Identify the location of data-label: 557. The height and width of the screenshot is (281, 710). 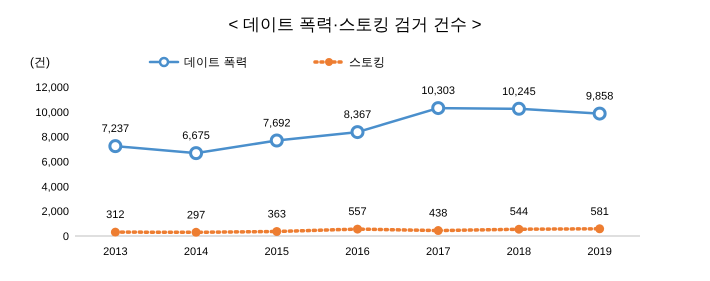
(357, 212).